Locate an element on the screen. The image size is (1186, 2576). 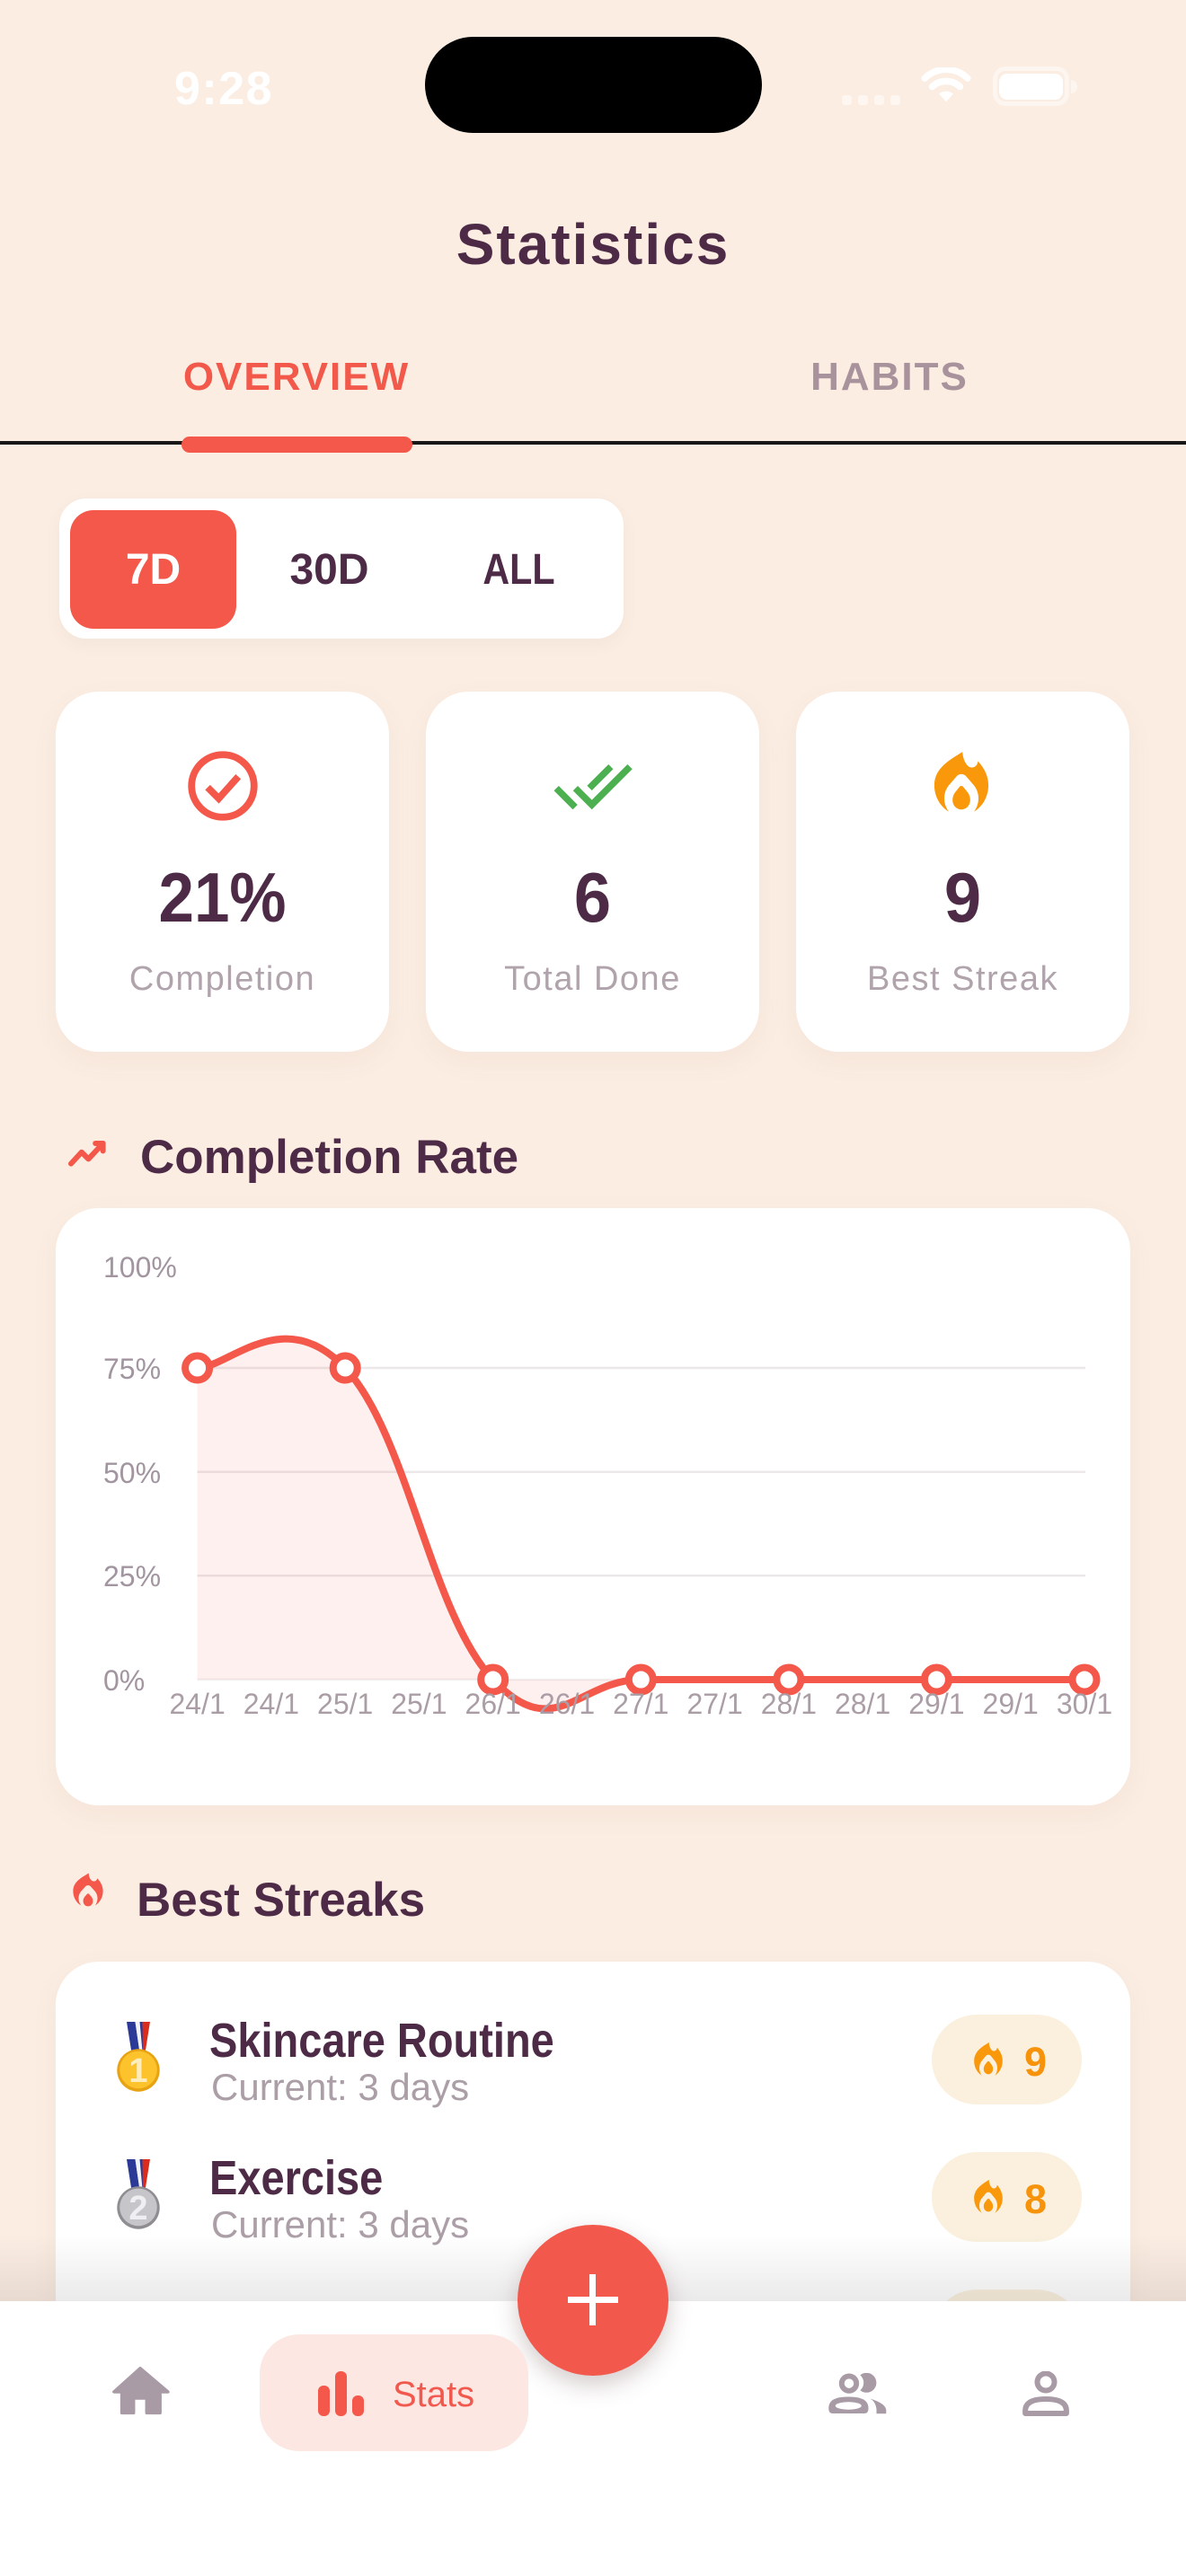
svg-text: 25% is located at coordinates (132, 1576).